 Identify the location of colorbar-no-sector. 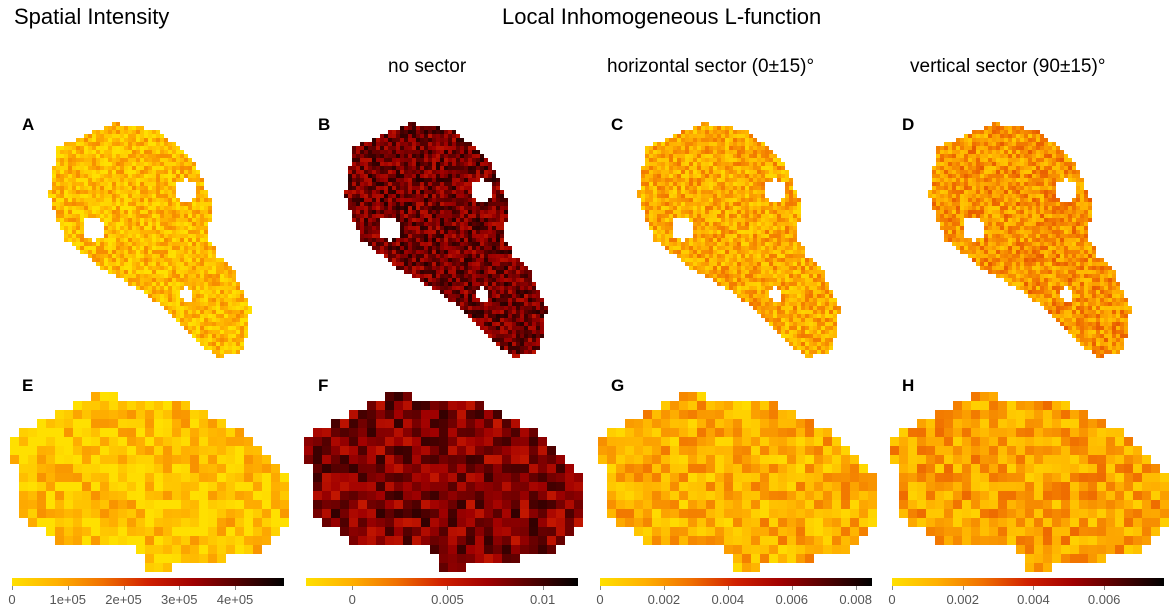
(442, 582).